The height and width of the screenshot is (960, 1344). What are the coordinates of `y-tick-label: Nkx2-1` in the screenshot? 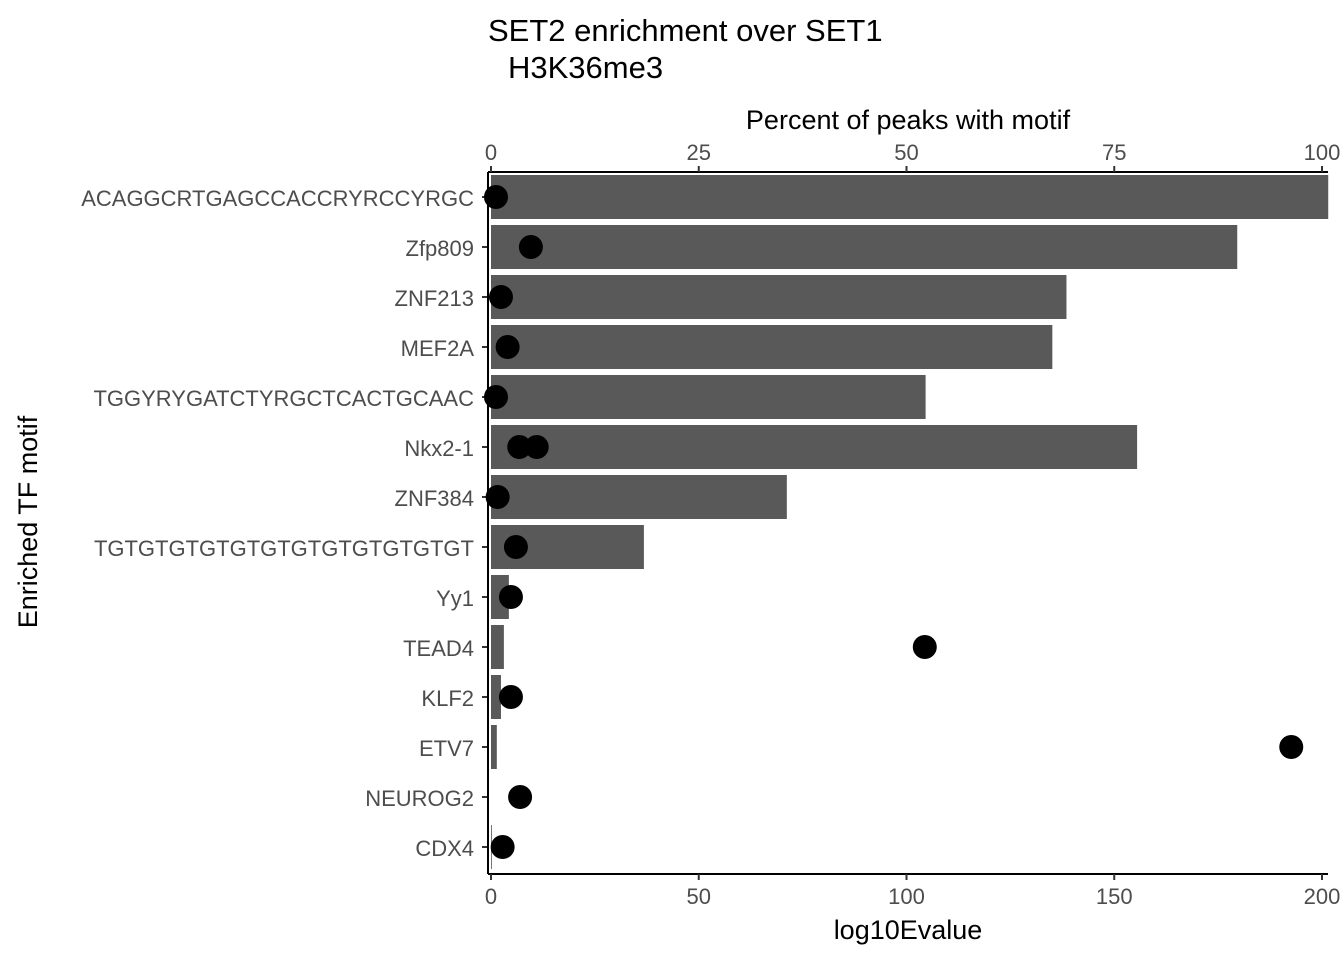 It's located at (439, 448).